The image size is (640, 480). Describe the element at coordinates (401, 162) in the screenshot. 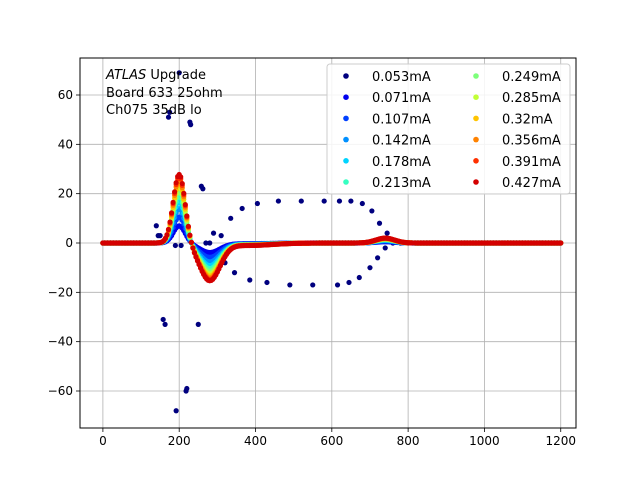

I see `legend-label: 0.178mA` at that location.